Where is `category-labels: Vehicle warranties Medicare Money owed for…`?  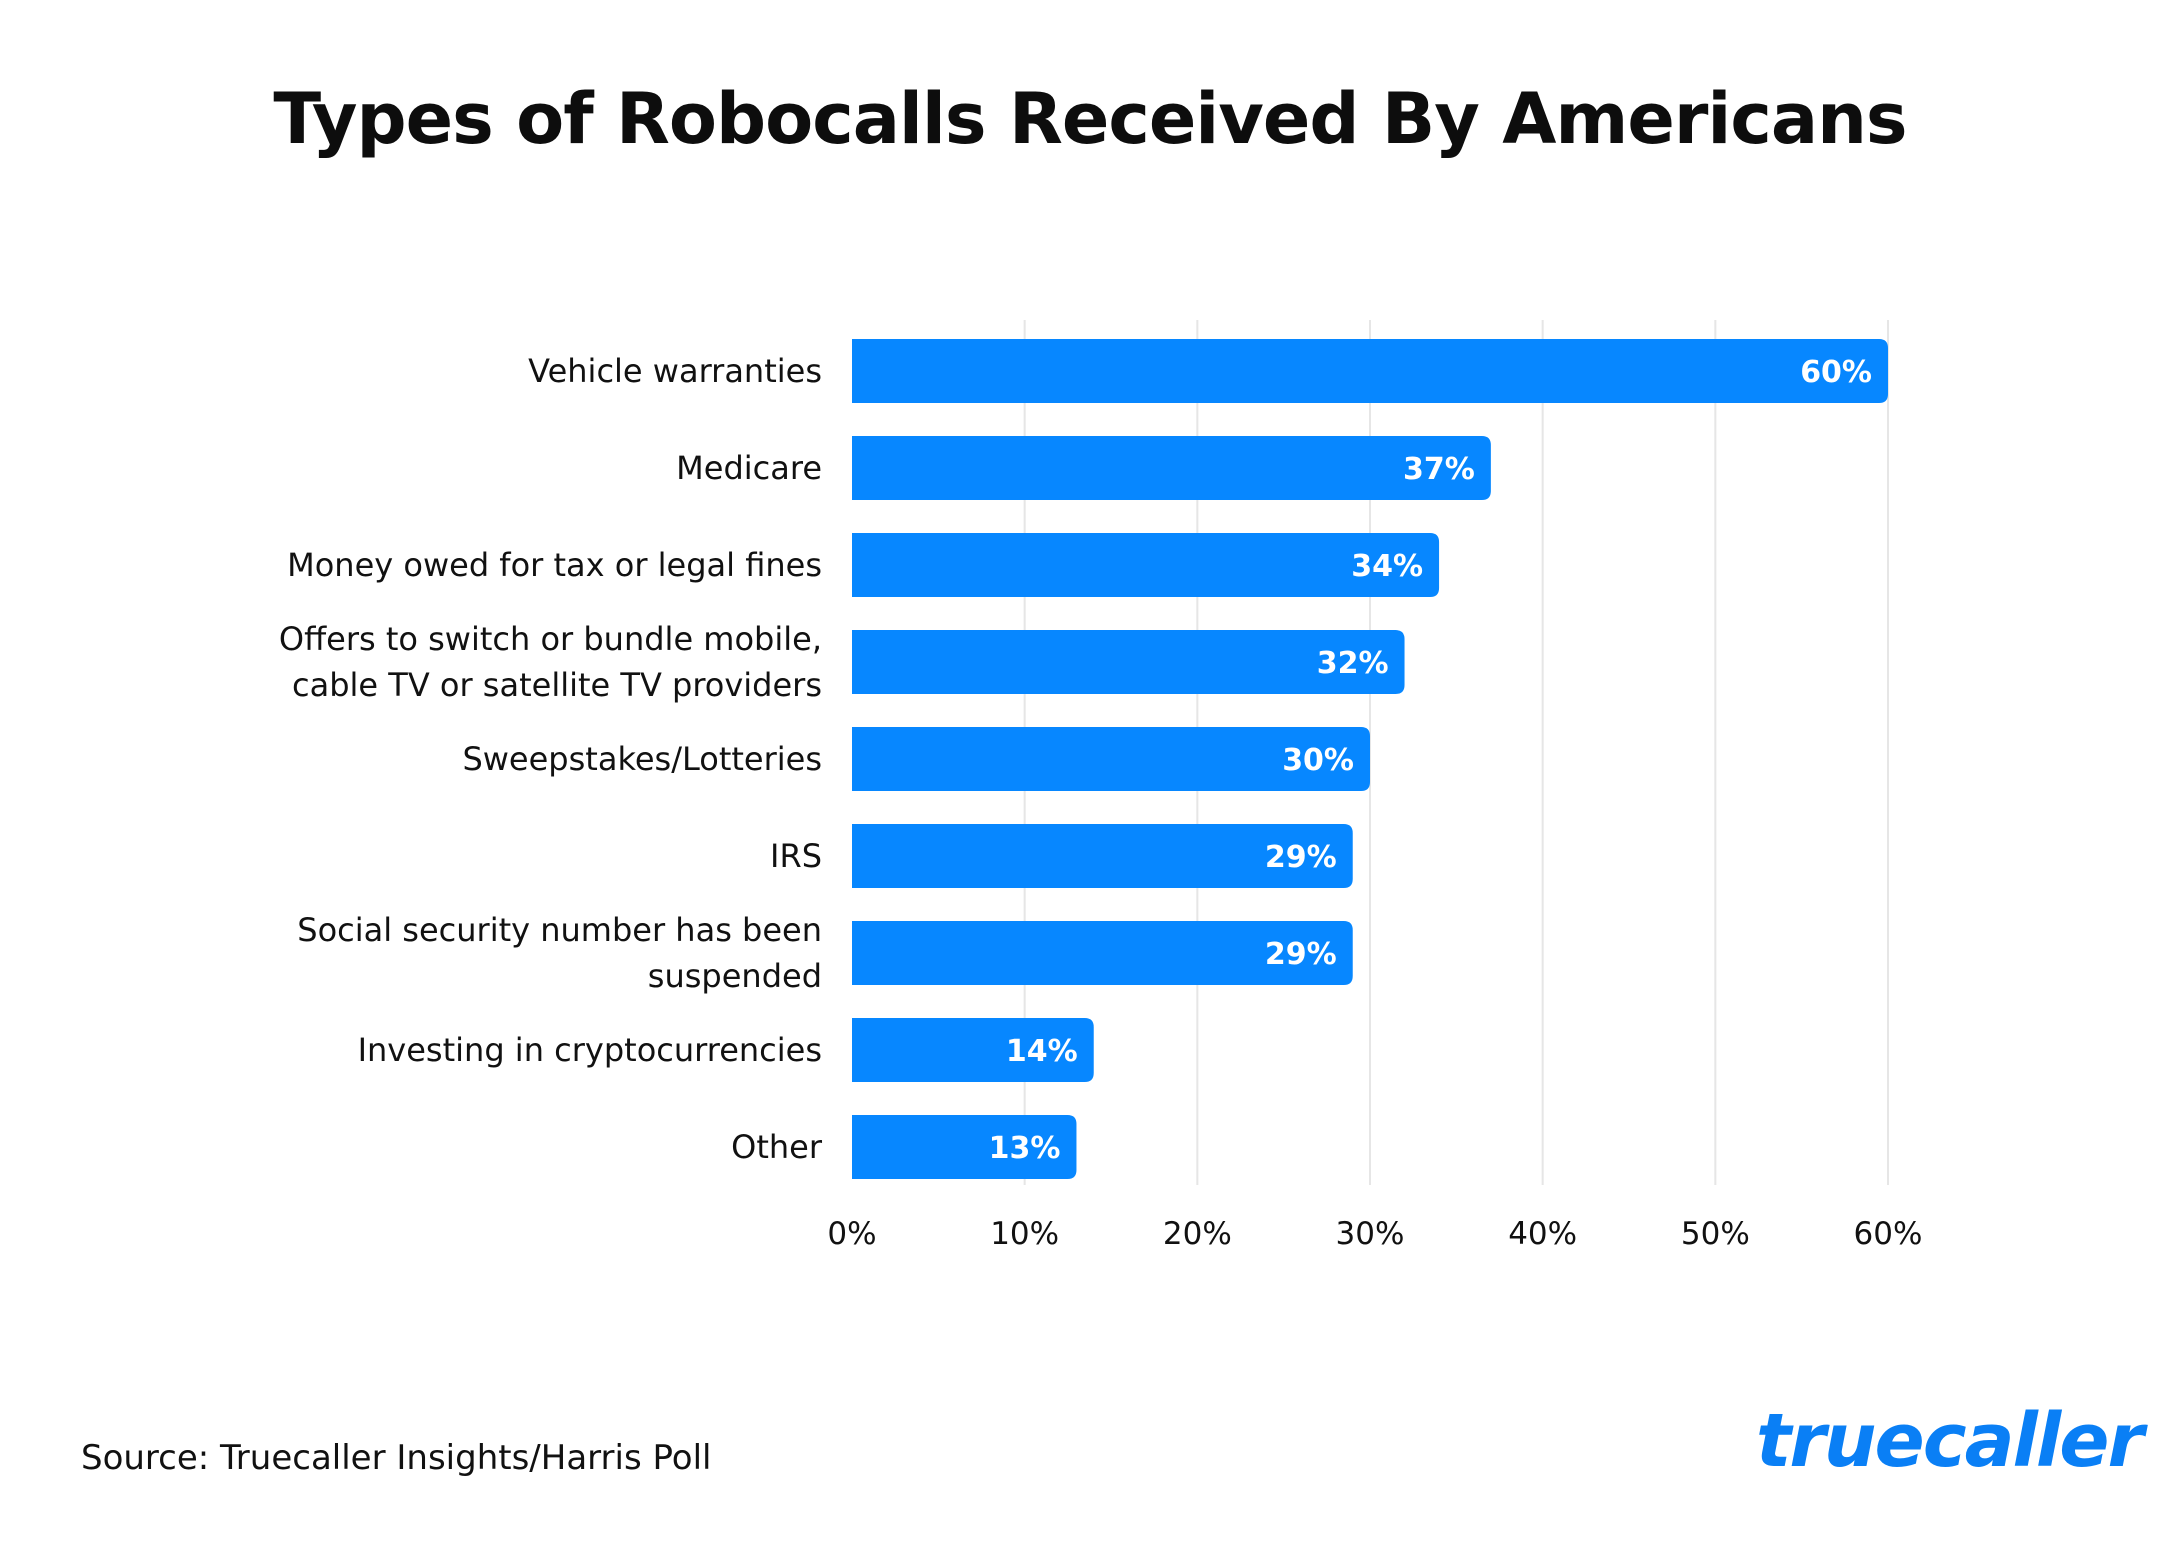
category-labels: Vehicle warranties Medicare Money owed for… is located at coordinates (551, 759).